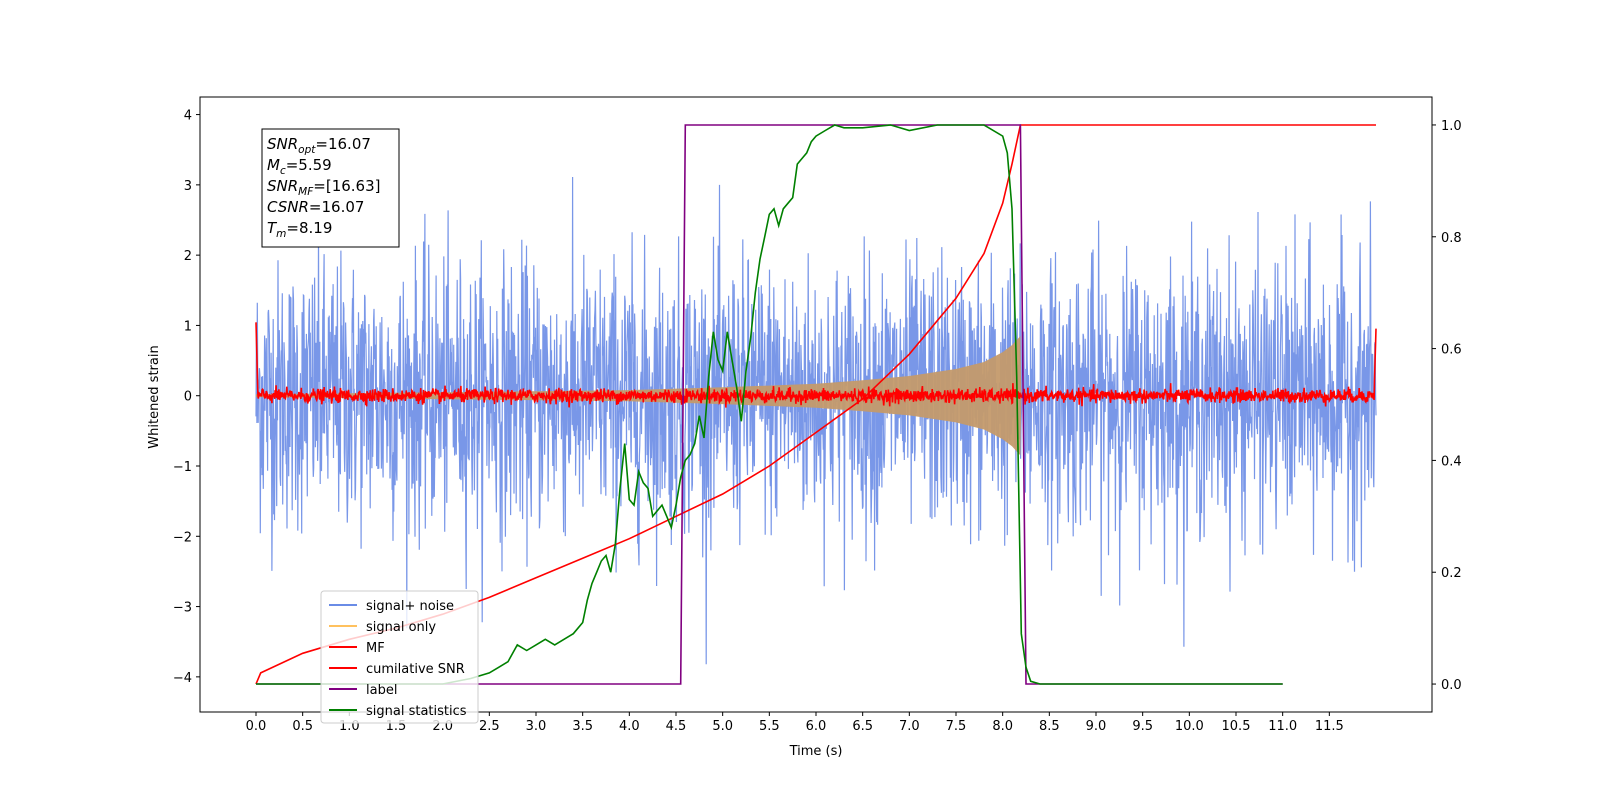 Image resolution: width=1600 pixels, height=804 pixels. Describe the element at coordinates (1451, 350) in the screenshot. I see `y2-tick-label: 0.6` at that location.